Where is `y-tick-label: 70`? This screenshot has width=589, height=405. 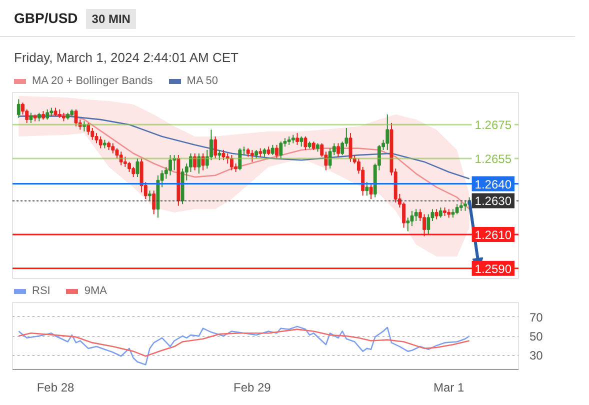 y-tick-label: 70 is located at coordinates (537, 317).